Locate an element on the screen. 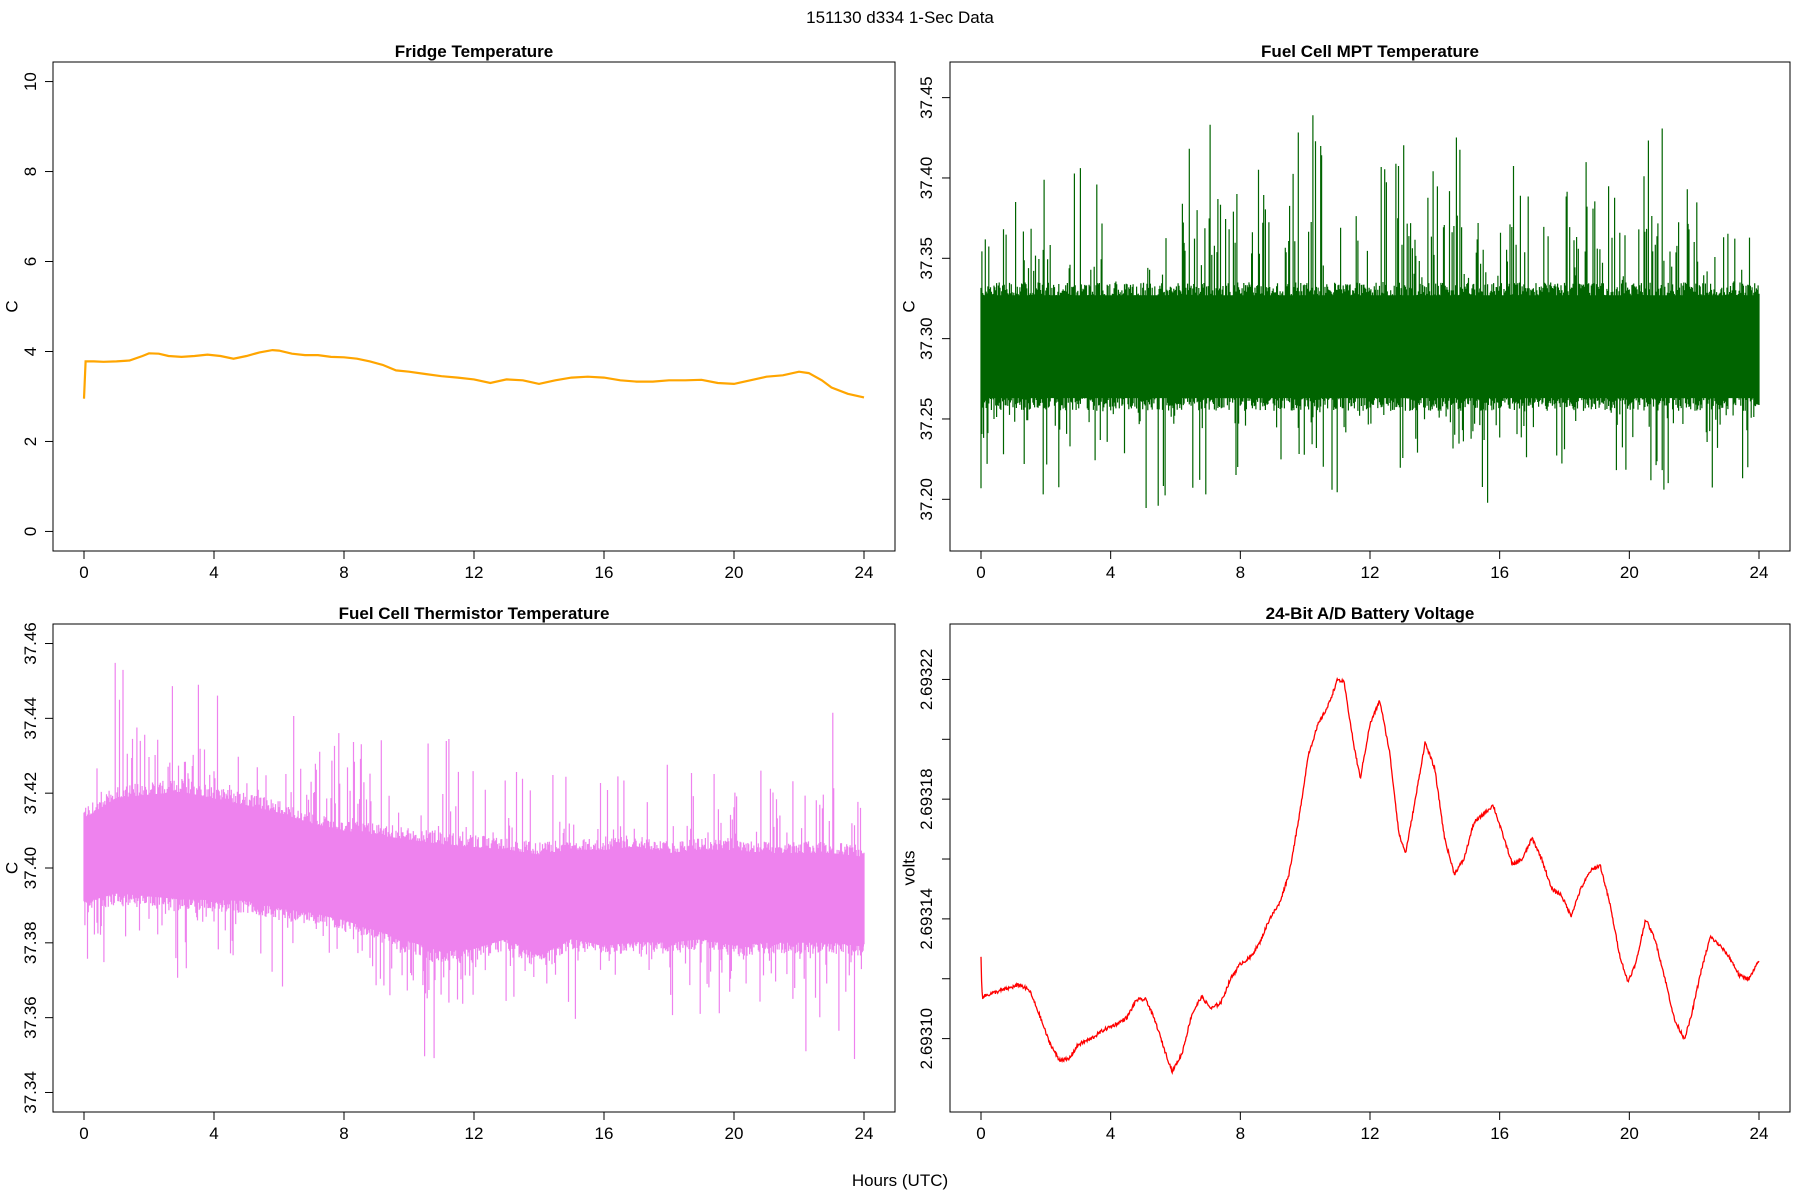 This screenshot has width=1800, height=1200. y-tick-label: 2.69322 is located at coordinates (926, 679).